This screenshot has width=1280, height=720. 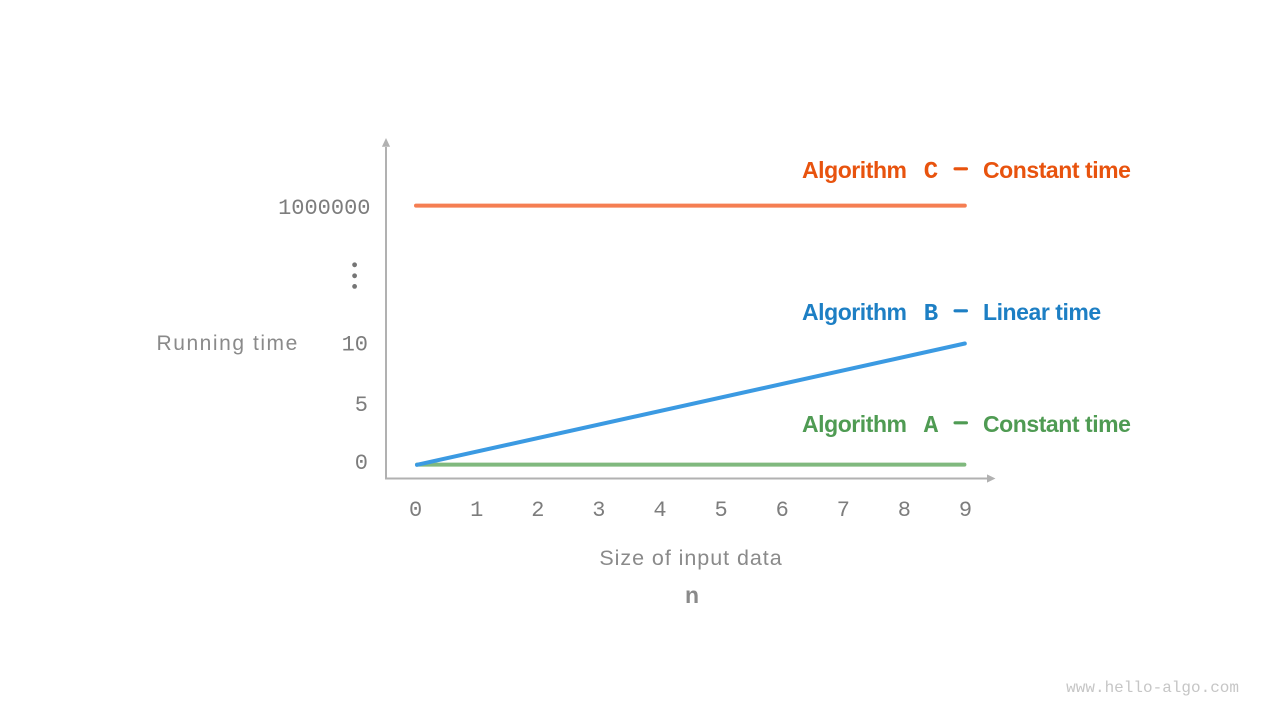 I want to click on svg-text: 1, so click(x=476, y=510).